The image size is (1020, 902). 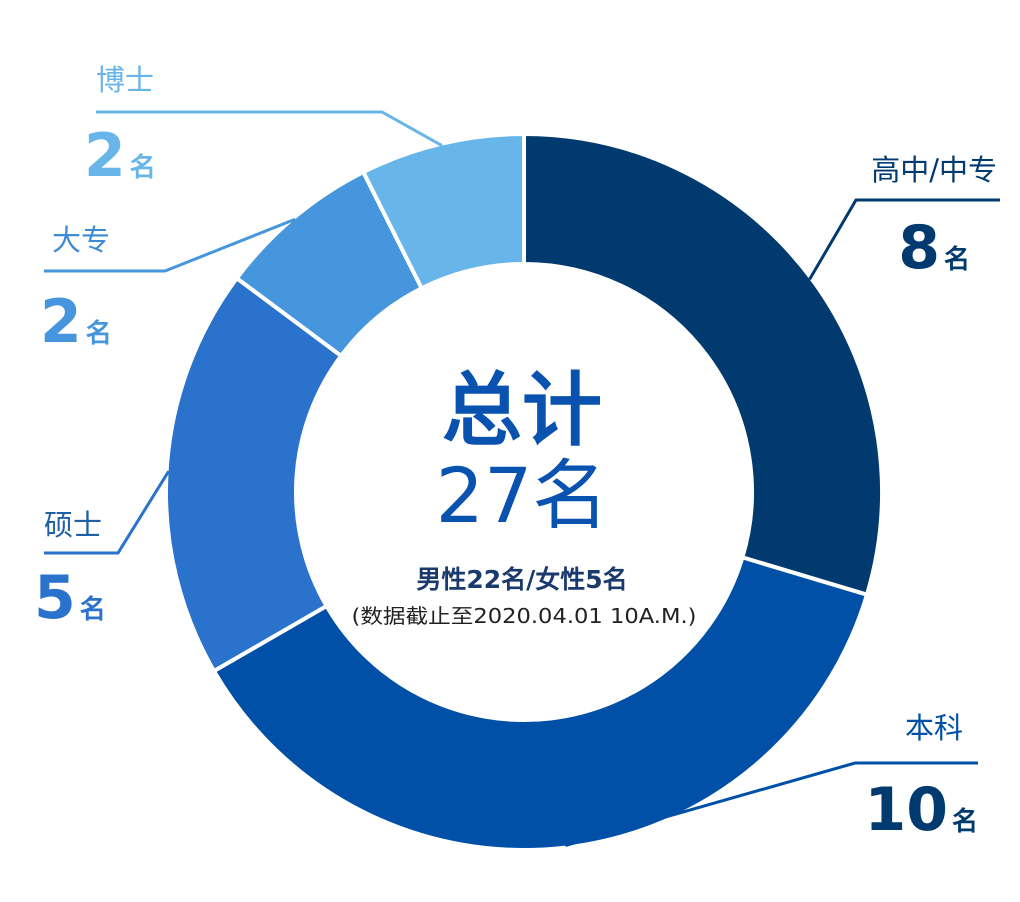 What do you see at coordinates (934, 728) in the screenshot?
I see `label-bachelor: 本科` at bounding box center [934, 728].